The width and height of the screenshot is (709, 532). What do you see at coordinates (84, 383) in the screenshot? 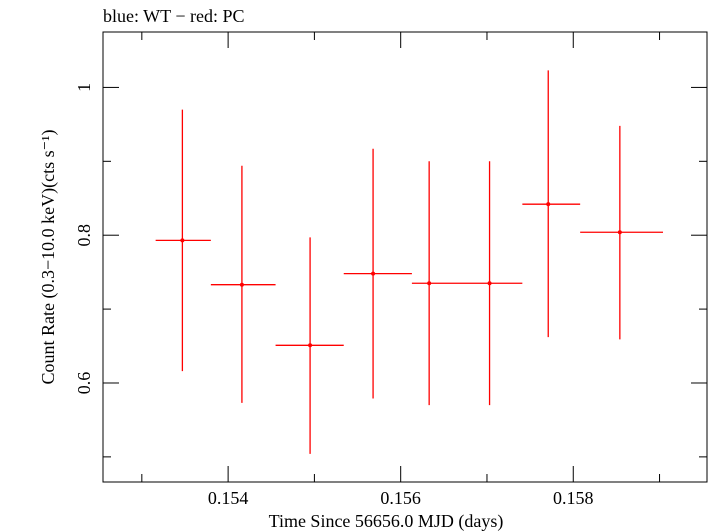
I see `y-tick-label: 0.6` at bounding box center [84, 383].